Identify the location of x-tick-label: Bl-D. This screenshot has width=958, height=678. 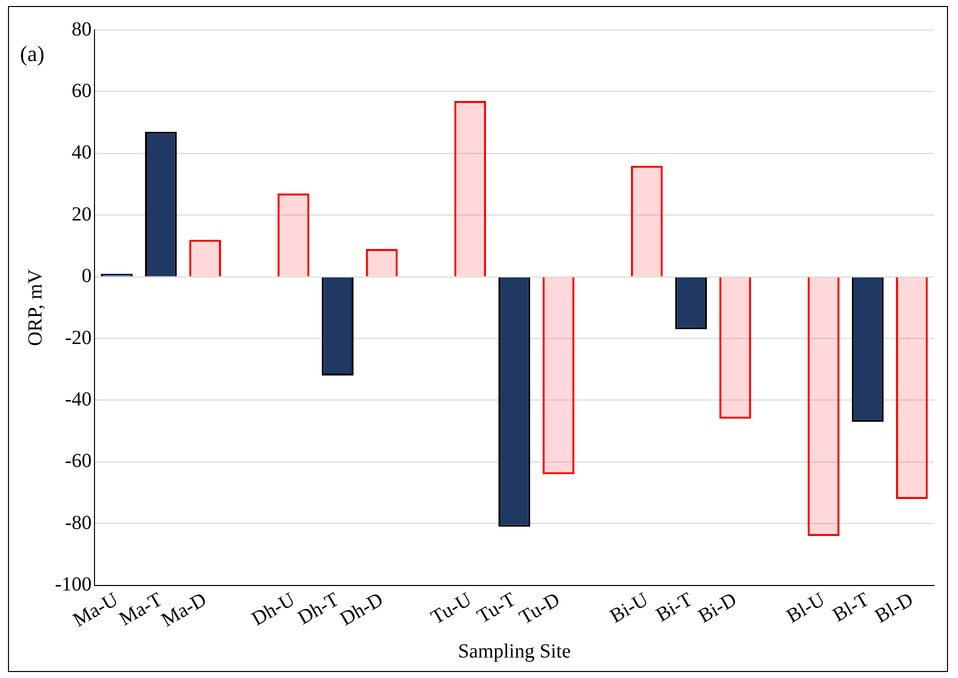
(894, 608).